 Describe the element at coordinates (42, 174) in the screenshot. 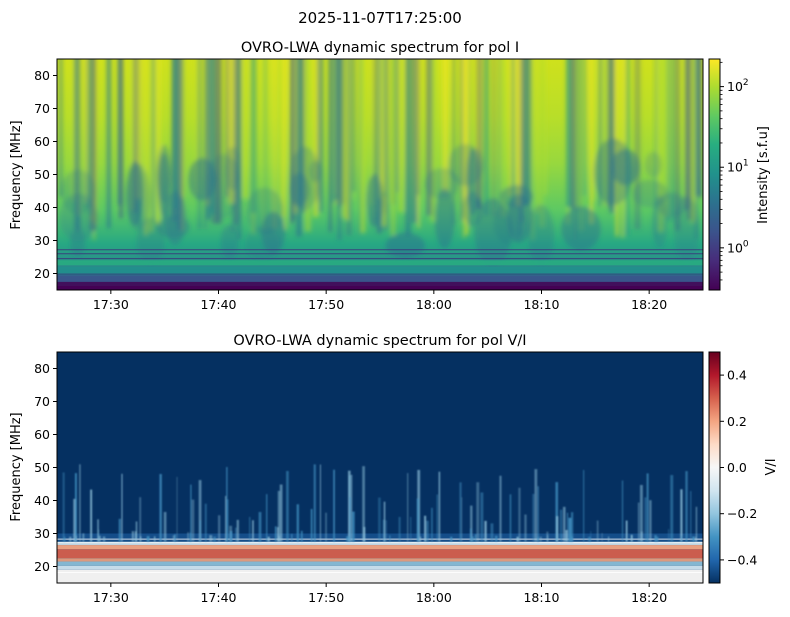

I see `y-tick-label: 50` at that location.